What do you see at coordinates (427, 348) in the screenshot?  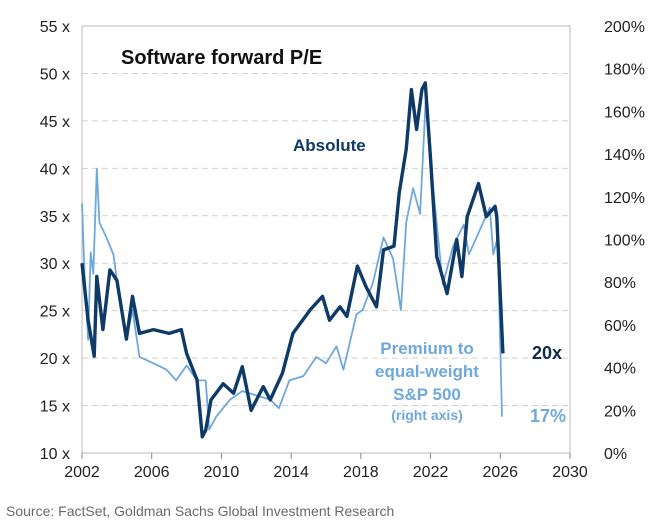 I see `premium-label-line1: Premium to` at bounding box center [427, 348].